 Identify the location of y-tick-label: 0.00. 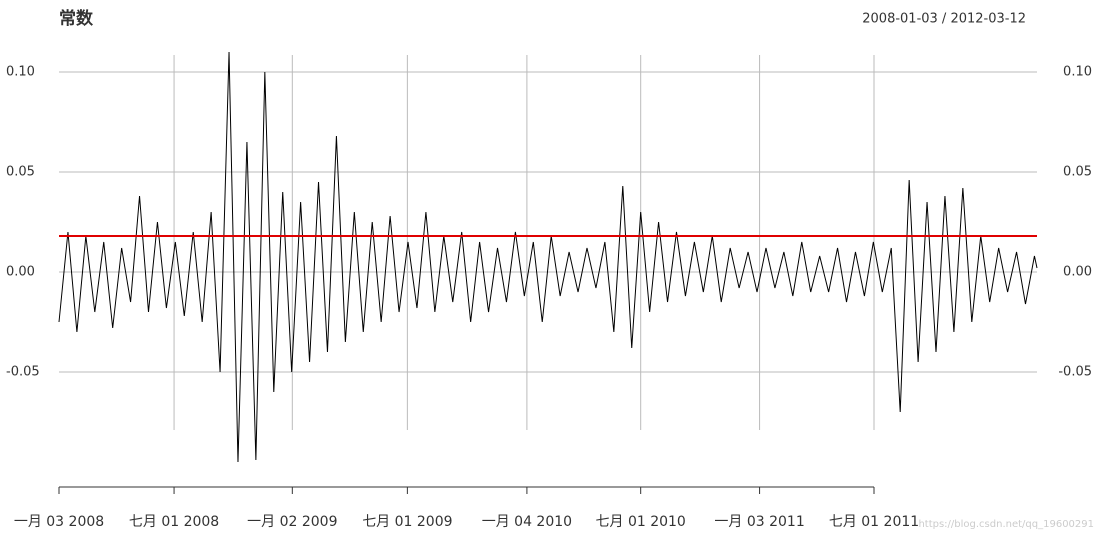
(20, 272).